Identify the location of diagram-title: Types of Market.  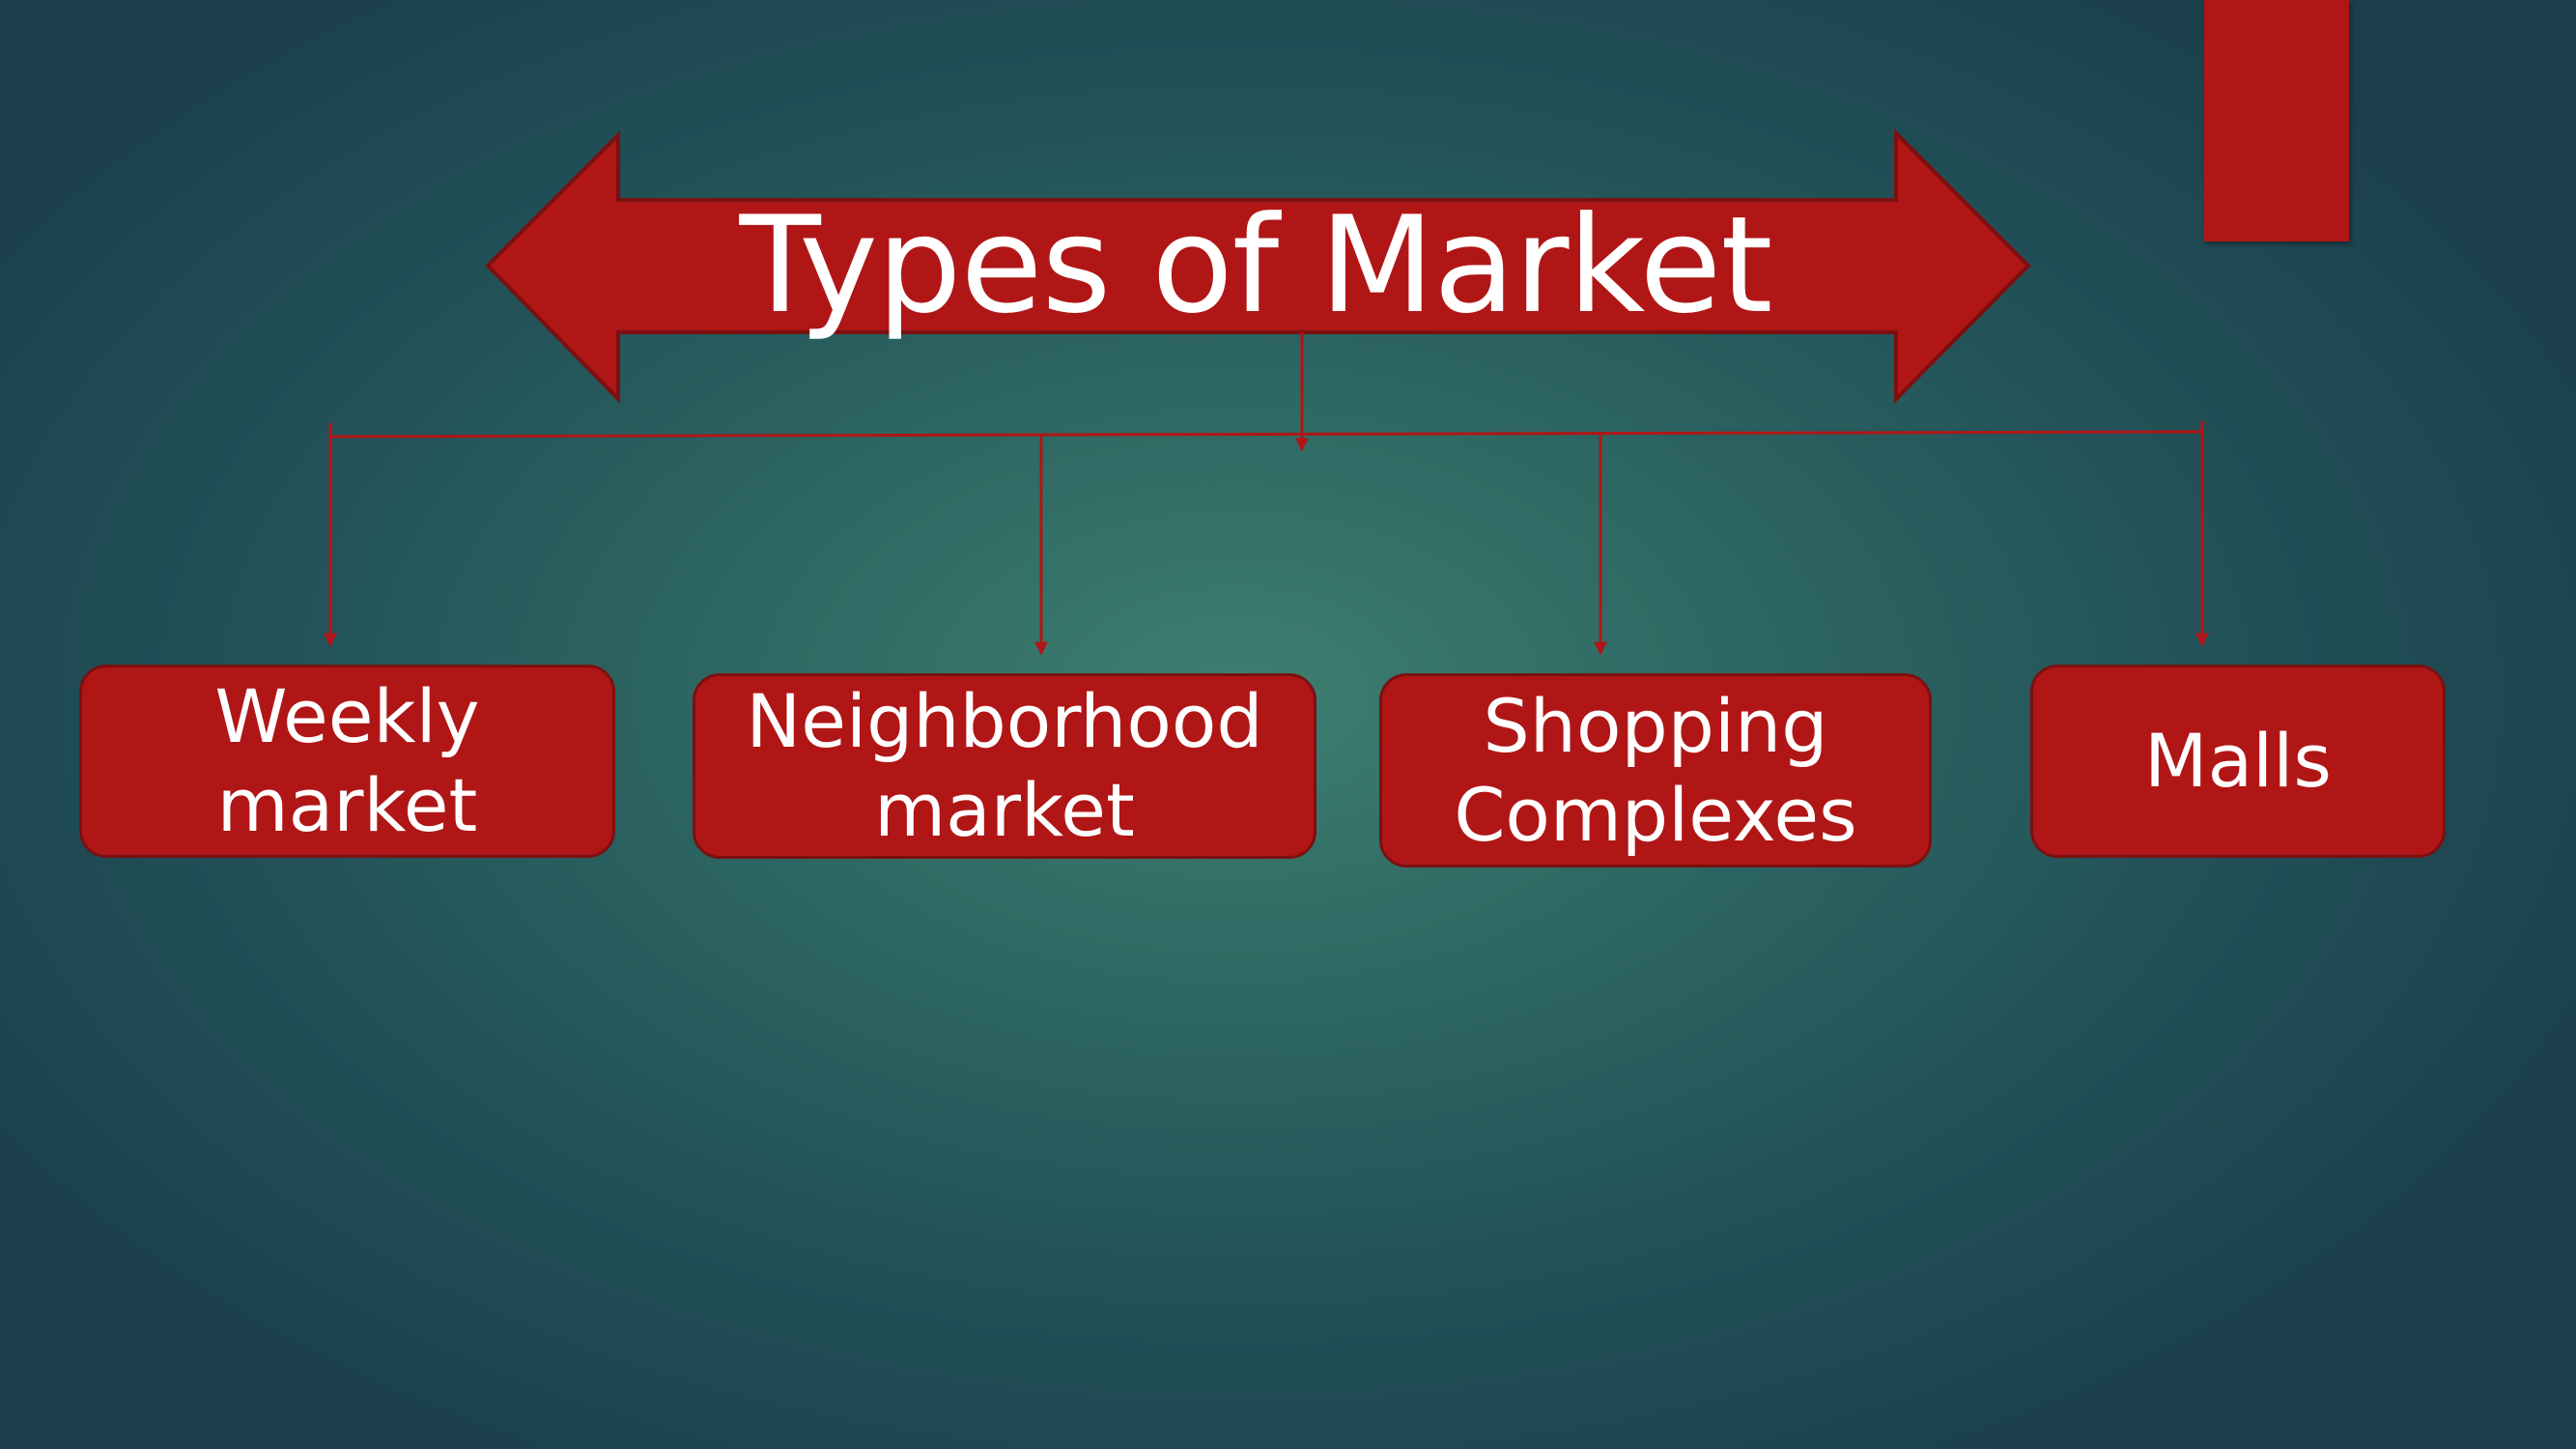
(1256, 265).